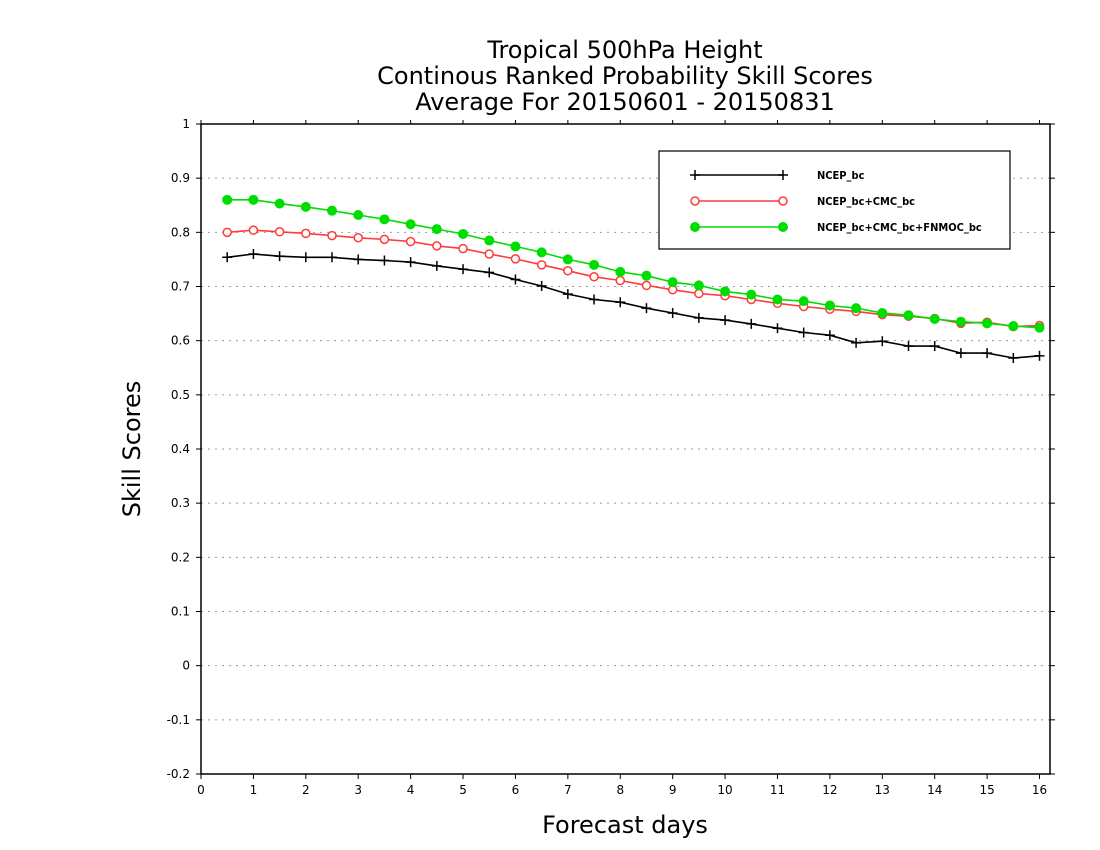 This screenshot has height=850, width=1100. I want to click on y-axis-label: Skill Scores, so click(132, 449).